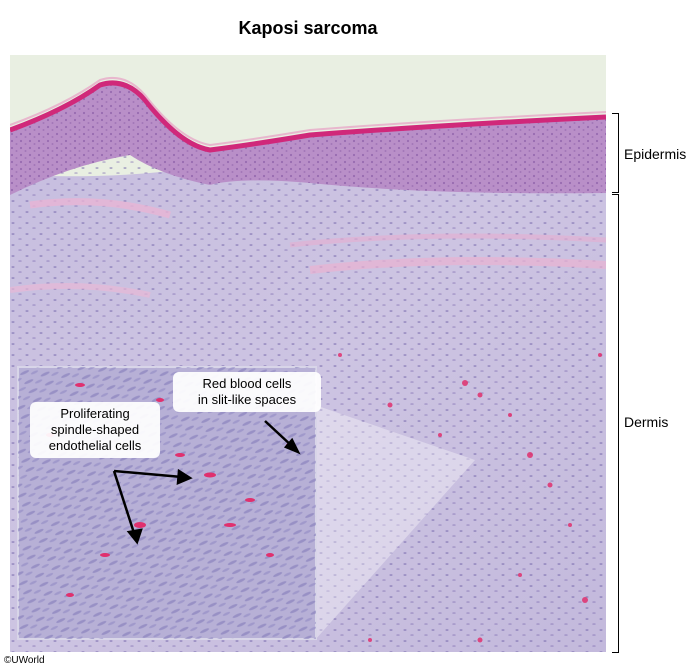 This screenshot has height=672, width=700. What do you see at coordinates (247, 399) in the screenshot?
I see `callout-rbc-line2: in slit-like spaces` at bounding box center [247, 399].